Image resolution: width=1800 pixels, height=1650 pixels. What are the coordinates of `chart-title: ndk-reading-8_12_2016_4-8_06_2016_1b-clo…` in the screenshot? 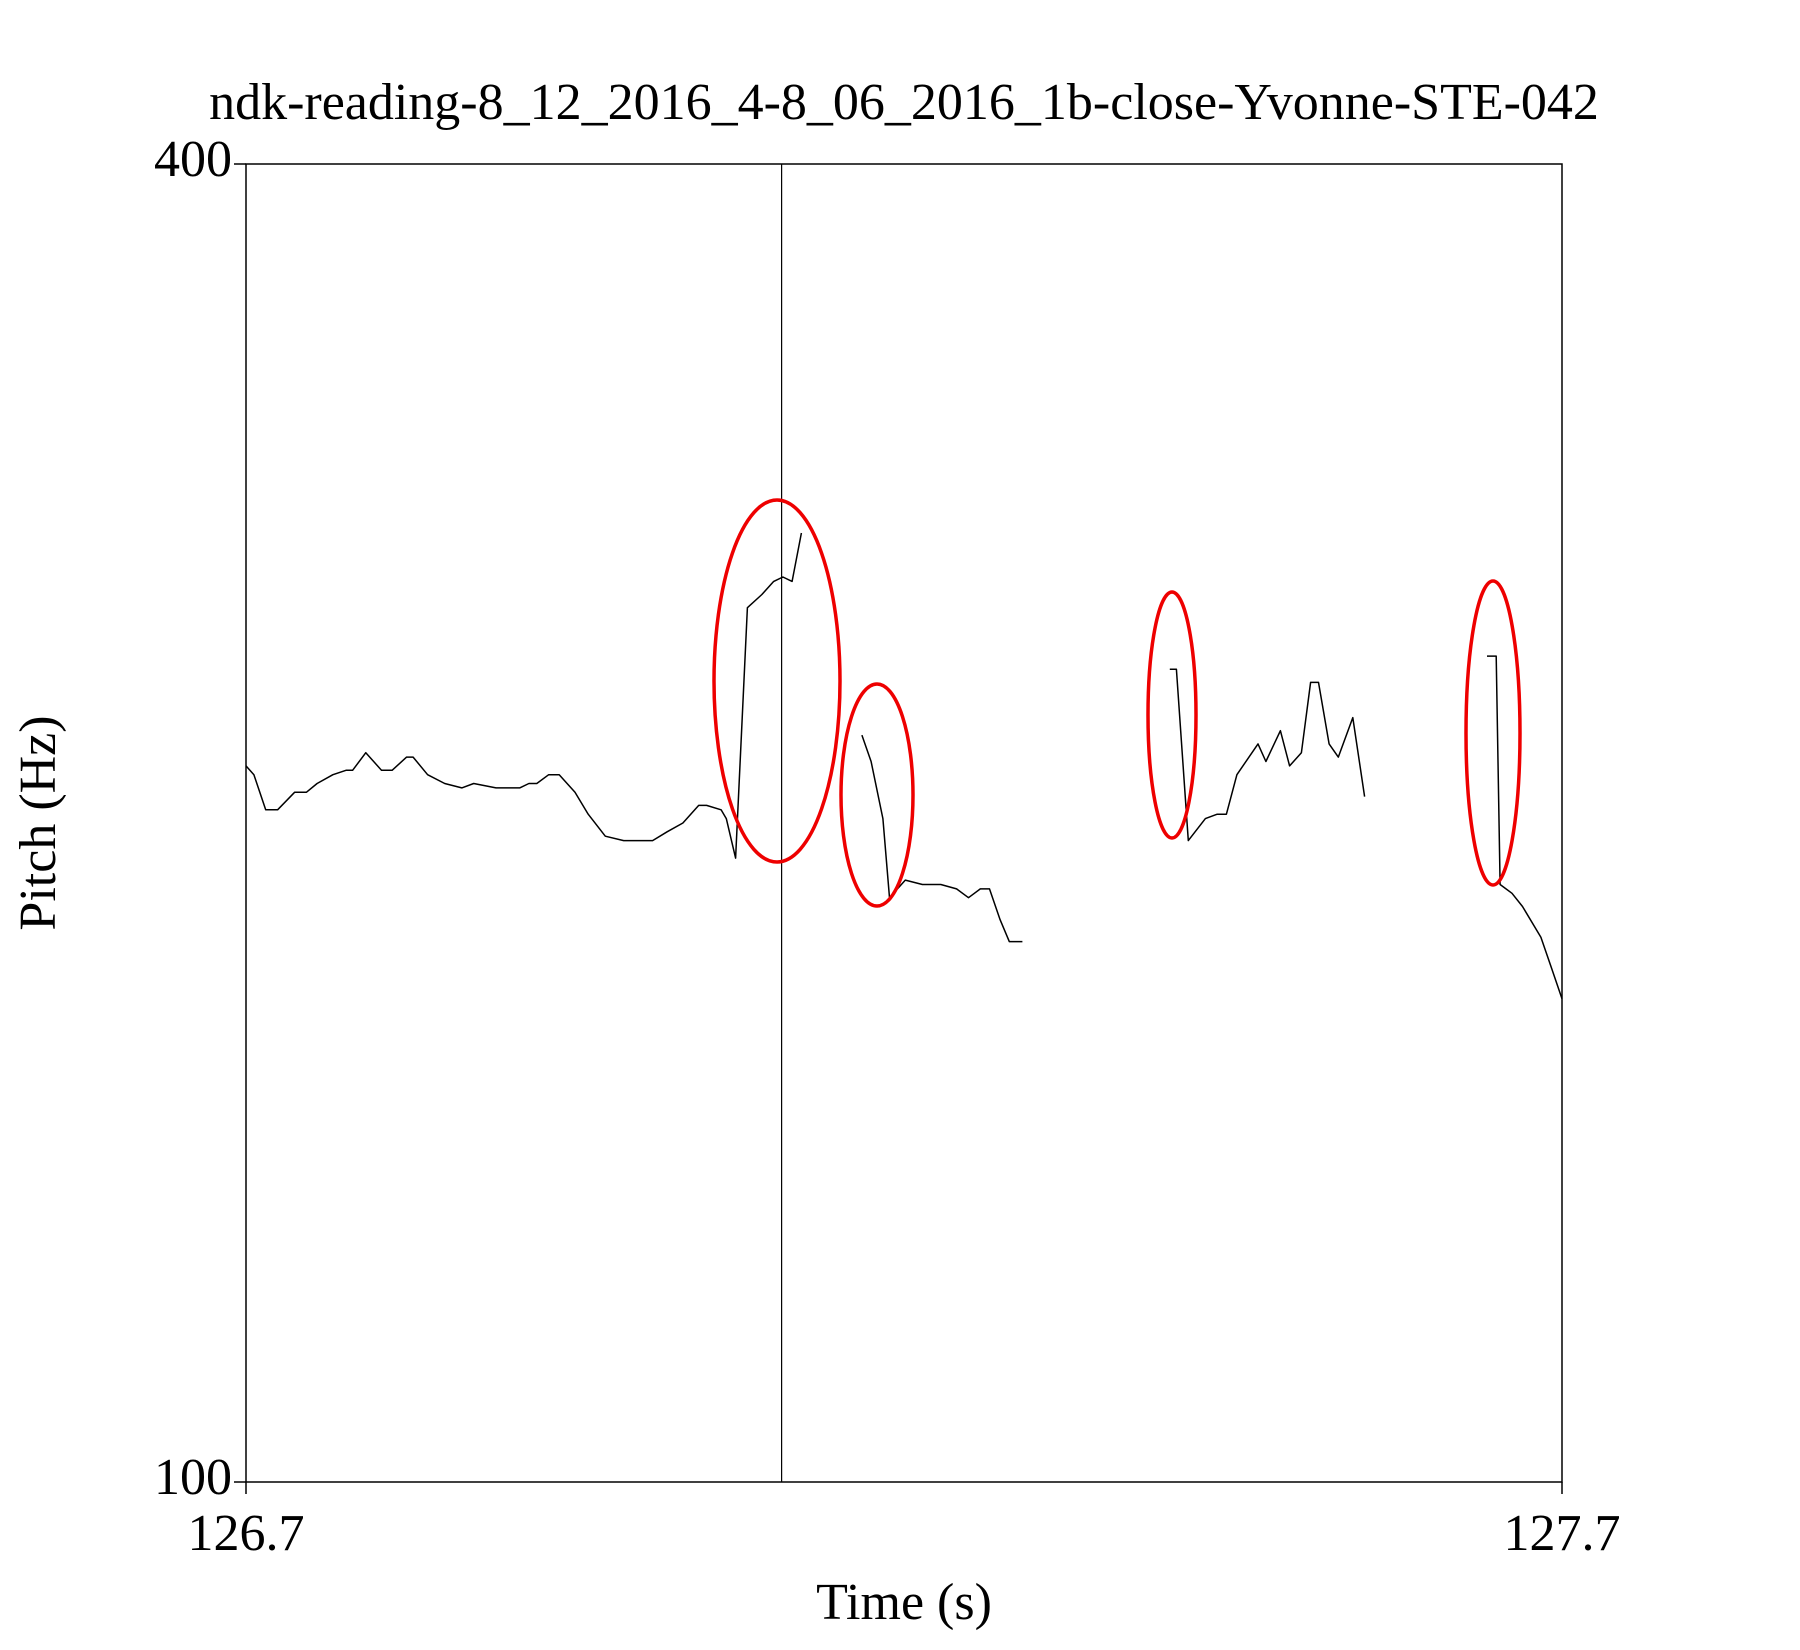 It's located at (904, 102).